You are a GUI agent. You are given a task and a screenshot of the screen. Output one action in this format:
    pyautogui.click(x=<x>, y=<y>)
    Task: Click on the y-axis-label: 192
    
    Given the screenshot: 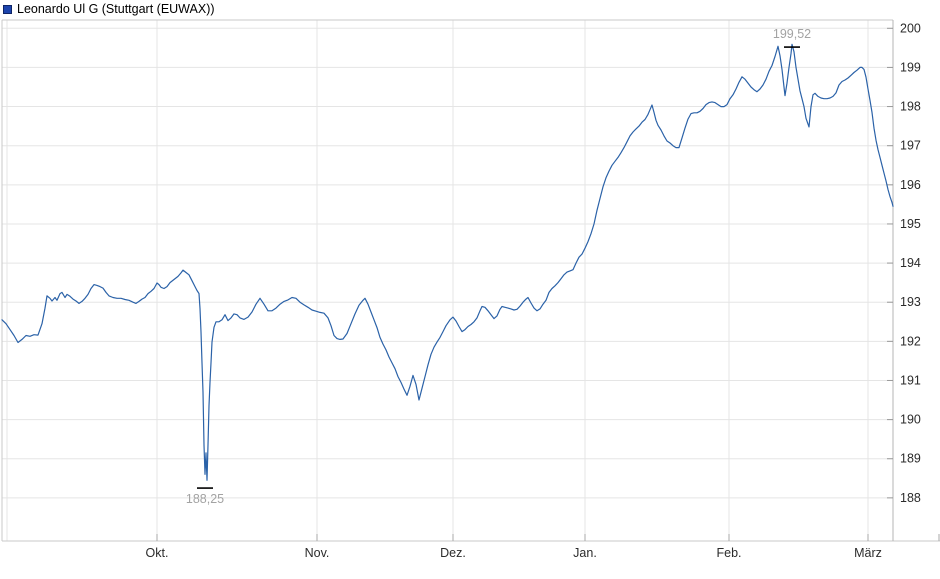 What is the action you would take?
    pyautogui.click(x=910, y=341)
    